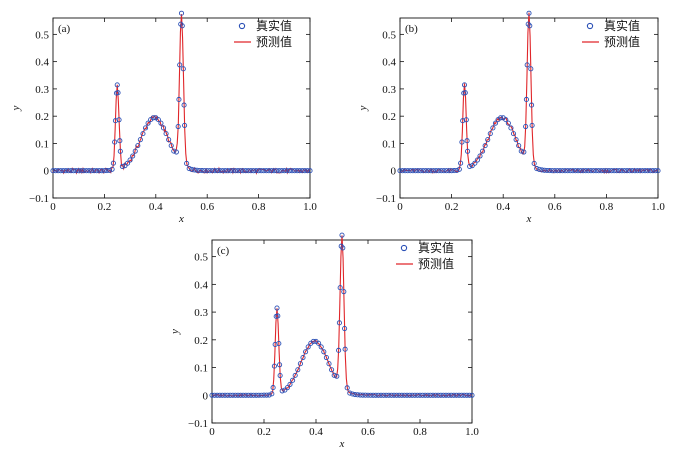 The height and width of the screenshot is (453, 692). What do you see at coordinates (389, 63) in the screenshot?
I see `y-tick-label: 0.4` at bounding box center [389, 63].